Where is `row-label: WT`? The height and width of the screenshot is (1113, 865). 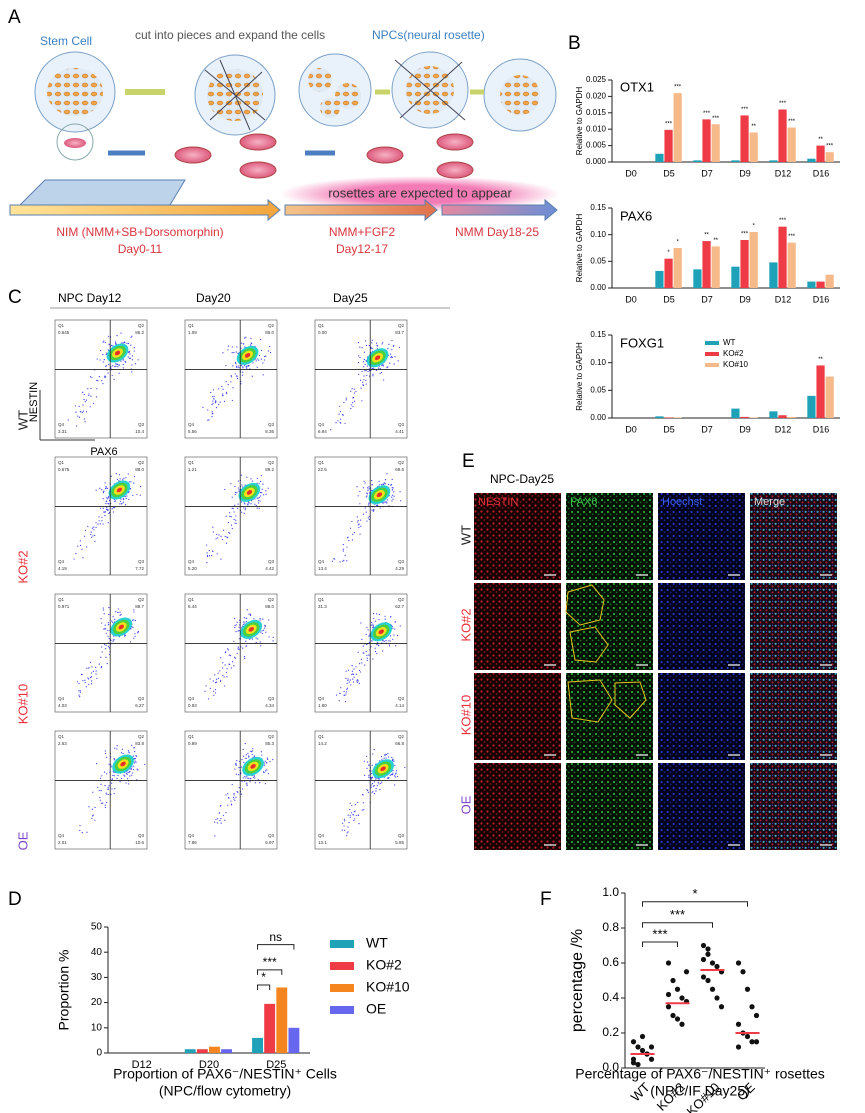 row-label: WT is located at coordinates (465, 535).